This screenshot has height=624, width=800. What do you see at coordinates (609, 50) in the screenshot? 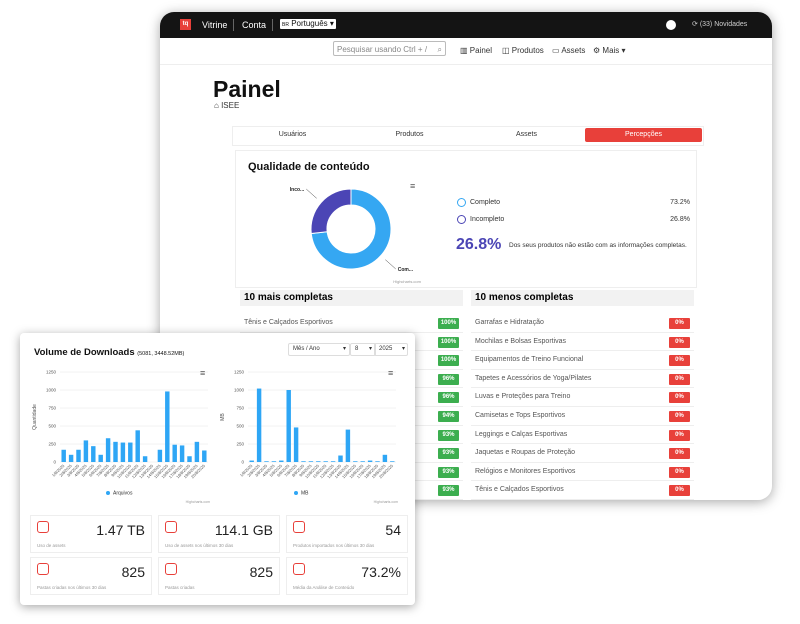
I see `nav-link: ⚙ Mais ▾` at bounding box center [609, 50].